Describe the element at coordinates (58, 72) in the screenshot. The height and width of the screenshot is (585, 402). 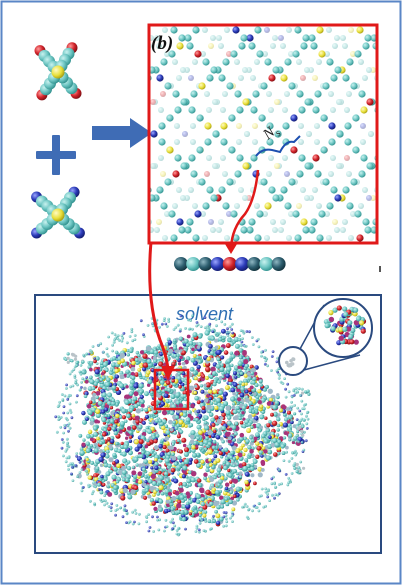
I see `core-bead` at that location.